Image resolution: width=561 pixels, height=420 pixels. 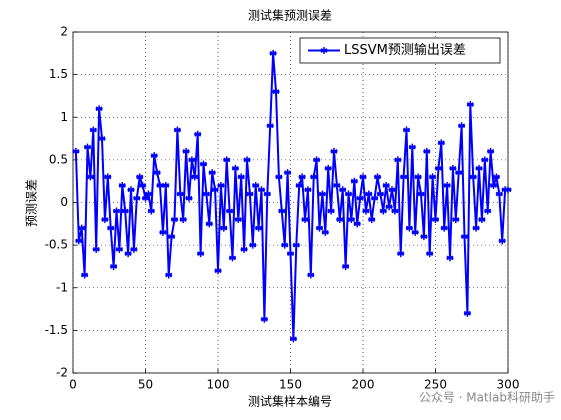 What do you see at coordinates (64, 202) in the screenshot?
I see `y-tick-label: 0` at bounding box center [64, 202].